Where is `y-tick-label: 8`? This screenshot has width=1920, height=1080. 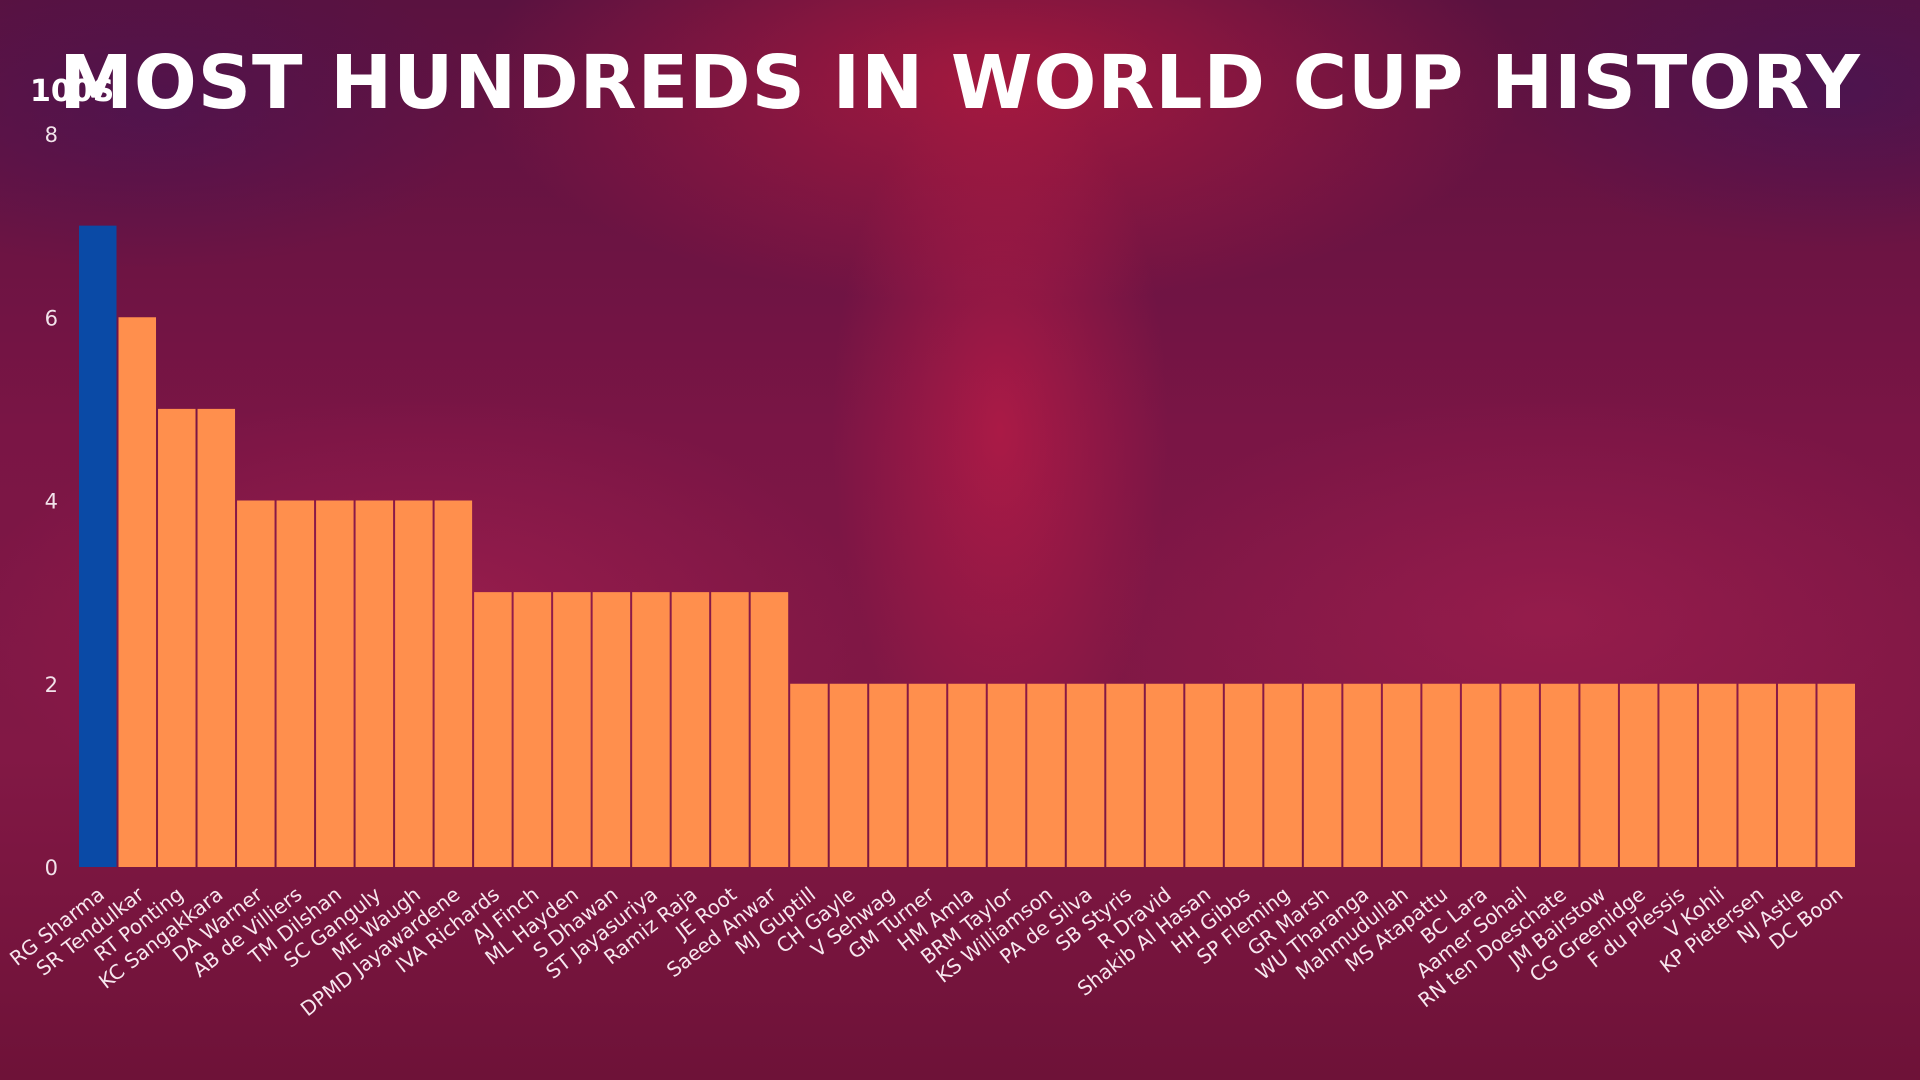
y-tick-label: 8 is located at coordinates (51, 135).